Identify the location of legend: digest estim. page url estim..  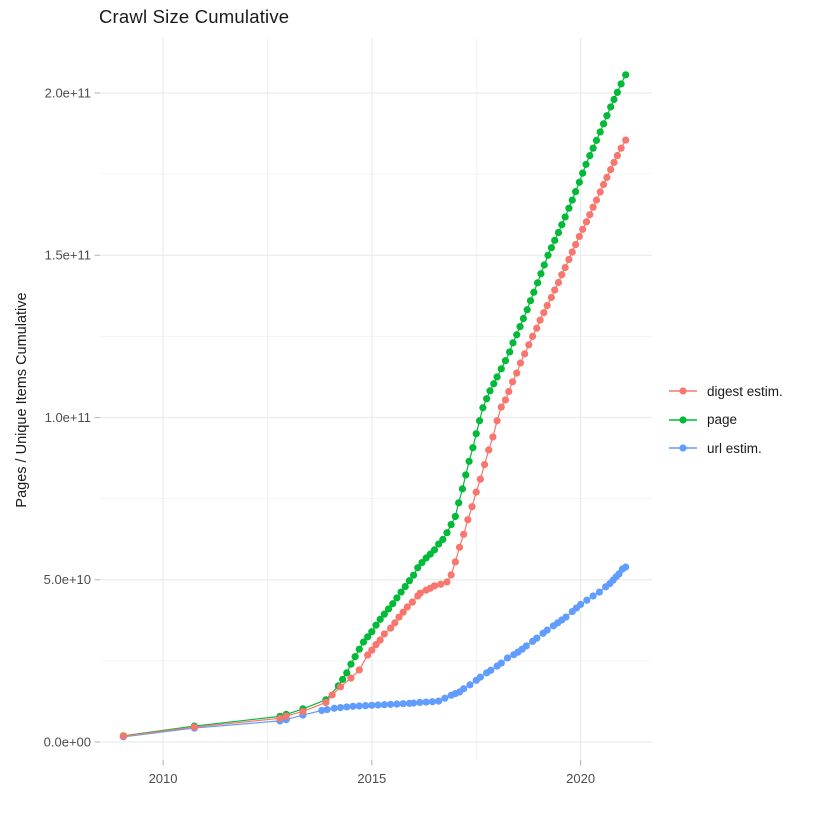
(725, 420).